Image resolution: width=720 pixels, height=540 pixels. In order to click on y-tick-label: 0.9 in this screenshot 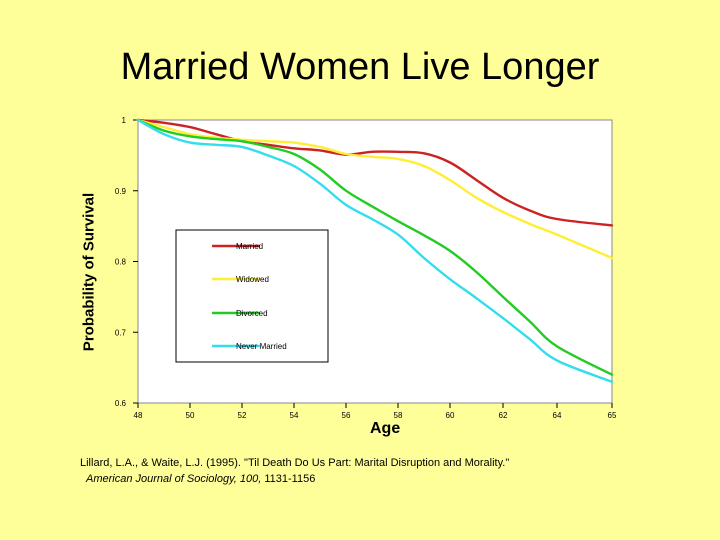, I will do `click(121, 191)`.